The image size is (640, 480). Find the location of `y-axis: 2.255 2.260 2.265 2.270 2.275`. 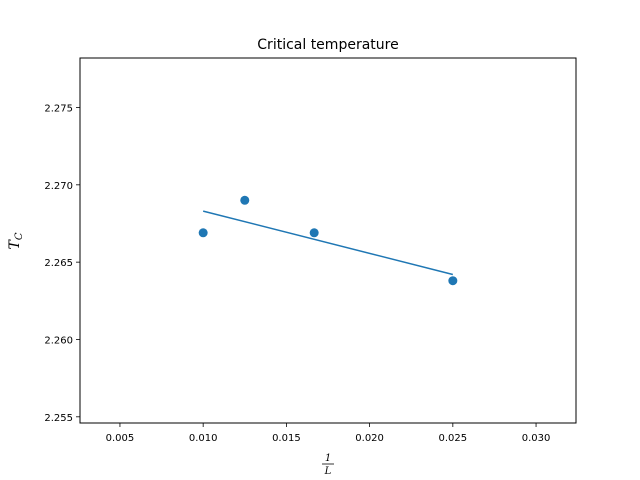

y-axis: 2.255 2.260 2.265 2.270 2.275 is located at coordinates (62, 263).